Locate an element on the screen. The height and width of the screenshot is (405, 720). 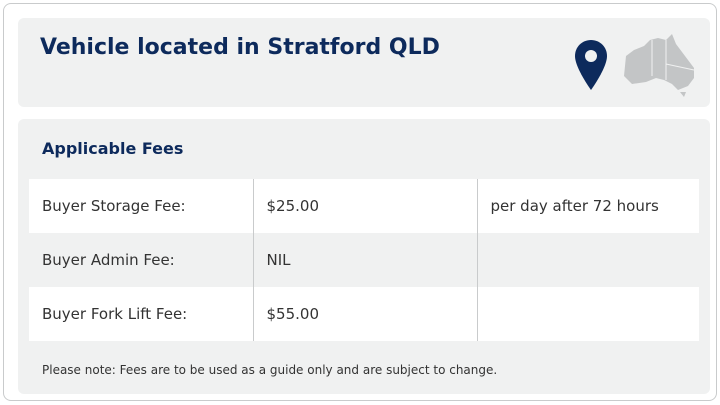
map-pin-icon is located at coordinates (591, 65).